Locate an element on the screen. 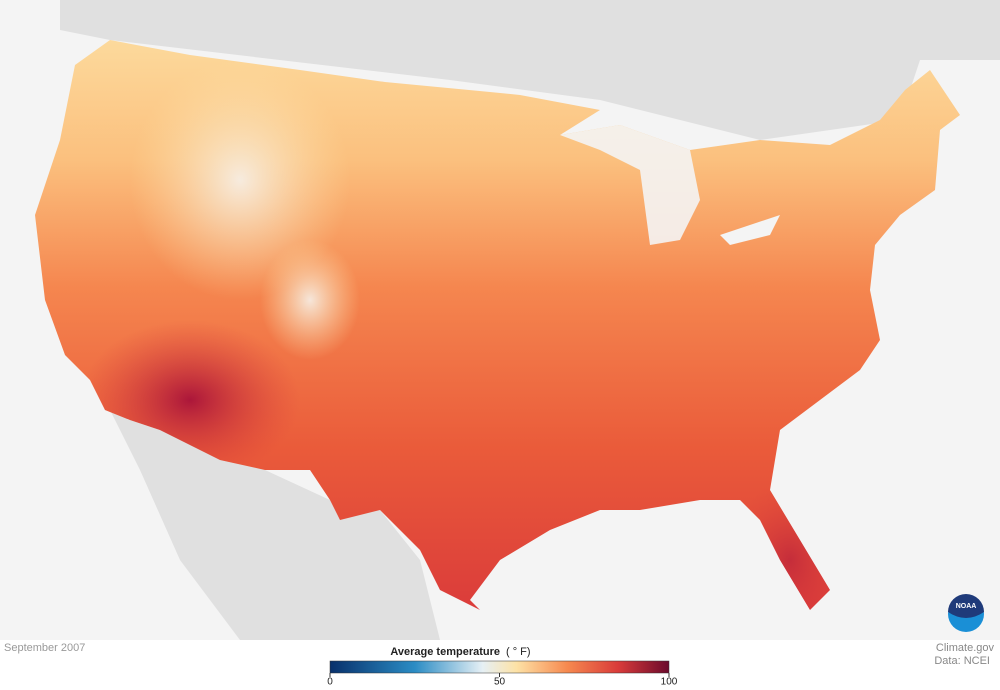 This screenshot has height=690, width=1000. data-credit: Data: NCEI is located at coordinates (962, 661).